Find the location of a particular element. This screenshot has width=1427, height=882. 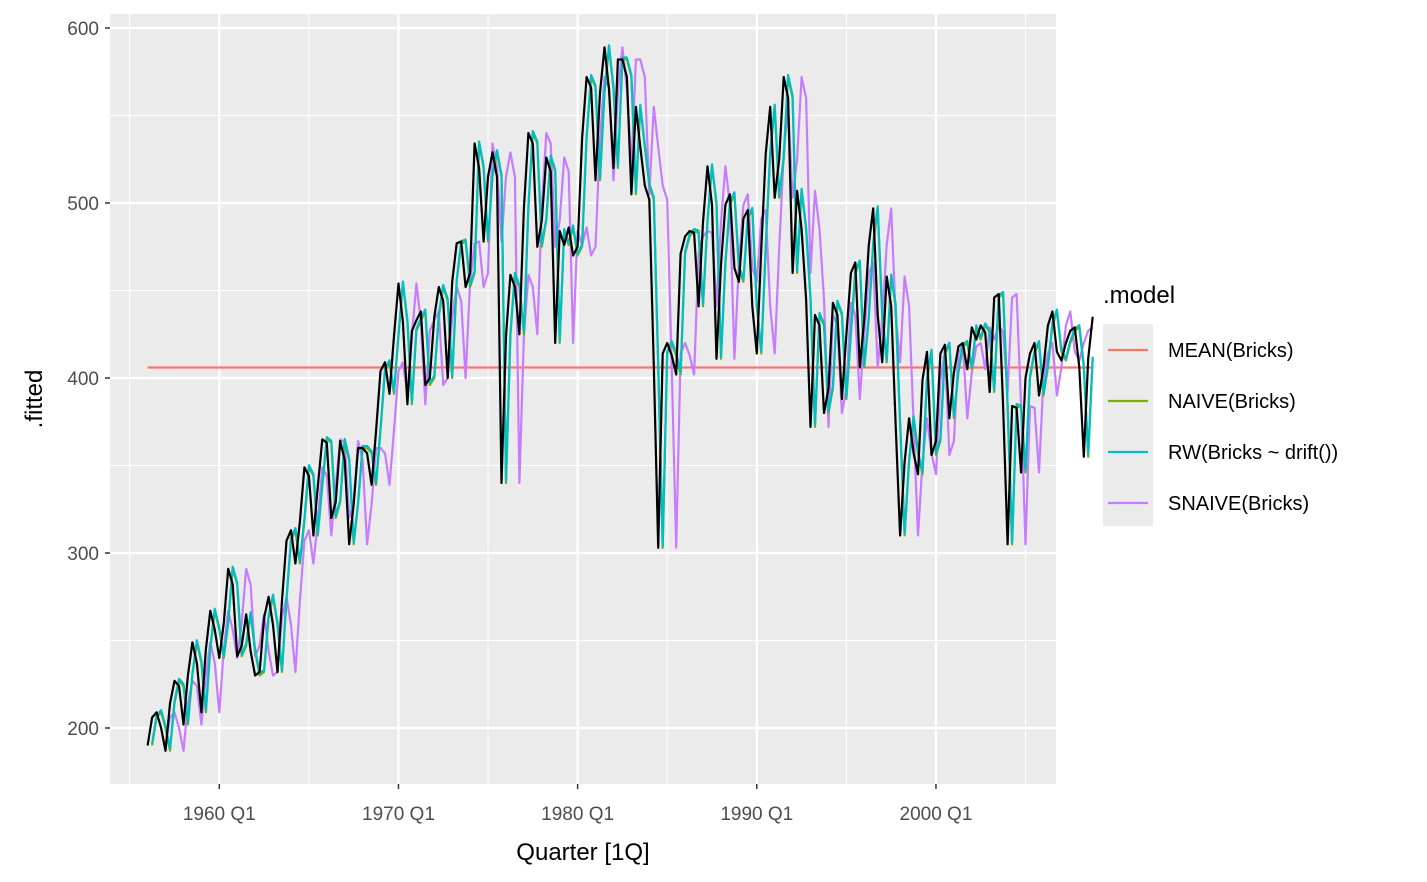

y-tick-label: 400 is located at coordinates (83, 379).